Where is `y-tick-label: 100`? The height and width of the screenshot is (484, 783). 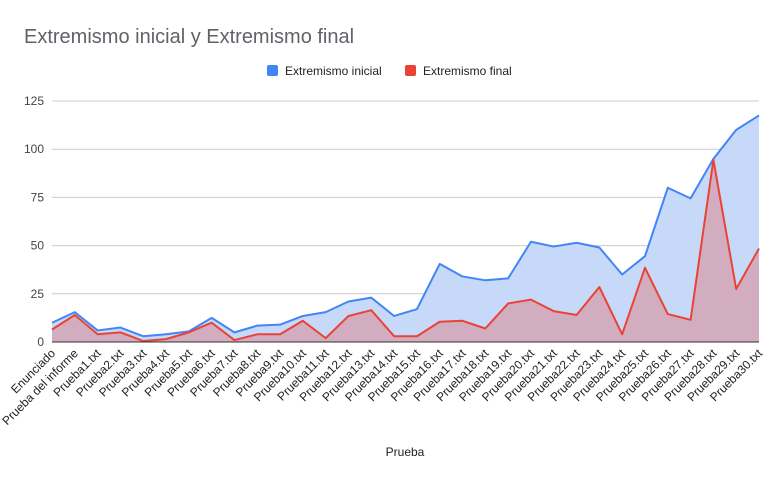
y-tick-label: 100 is located at coordinates (34, 149).